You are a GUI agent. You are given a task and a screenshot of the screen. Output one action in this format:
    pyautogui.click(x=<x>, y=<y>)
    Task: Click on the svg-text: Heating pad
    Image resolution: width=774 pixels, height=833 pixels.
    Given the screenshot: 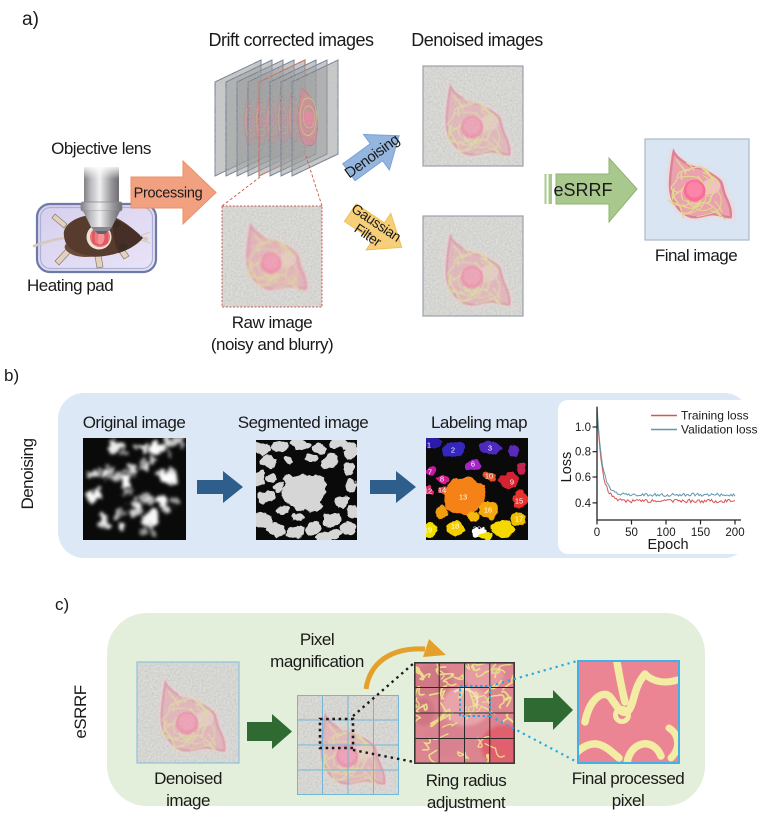 What is the action you would take?
    pyautogui.click(x=70, y=285)
    